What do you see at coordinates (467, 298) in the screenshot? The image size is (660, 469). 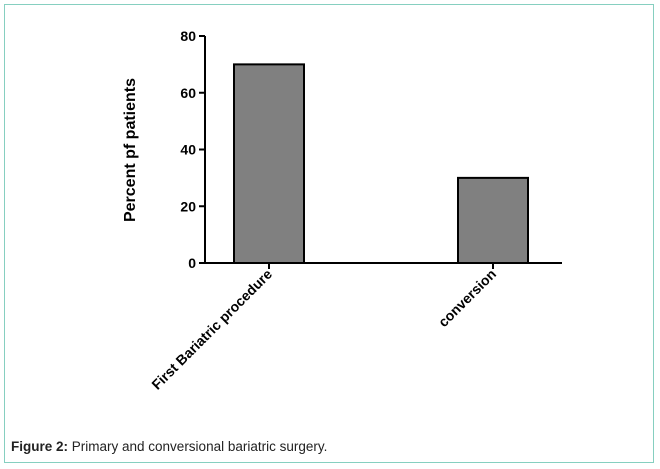 I see `x-category-label: conversion` at bounding box center [467, 298].